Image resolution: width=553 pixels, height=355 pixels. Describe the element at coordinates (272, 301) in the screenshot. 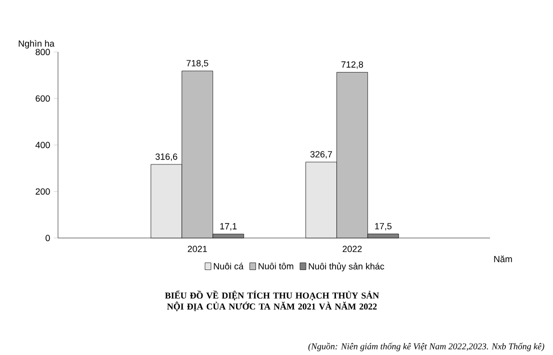

I see `text: BIỂU ĐỒ VỀ DIỆN TÍCH THU HOẠCH THỦY SẢN NỘI ĐỊA CỦA NƯỚC TA NĂM 2021 VÀ NĂM 2022` at that location.